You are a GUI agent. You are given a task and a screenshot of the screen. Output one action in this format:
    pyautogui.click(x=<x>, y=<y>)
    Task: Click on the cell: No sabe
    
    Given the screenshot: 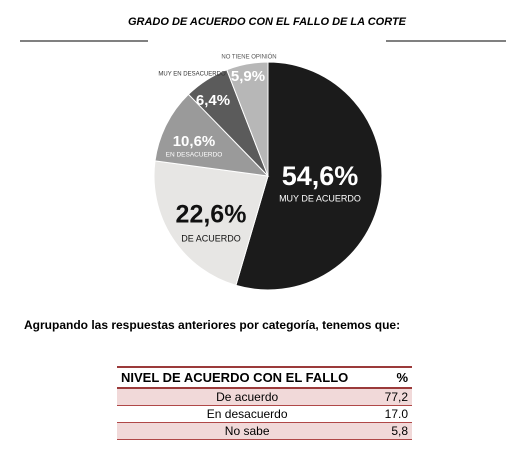 What is the action you would take?
    pyautogui.click(x=247, y=431)
    